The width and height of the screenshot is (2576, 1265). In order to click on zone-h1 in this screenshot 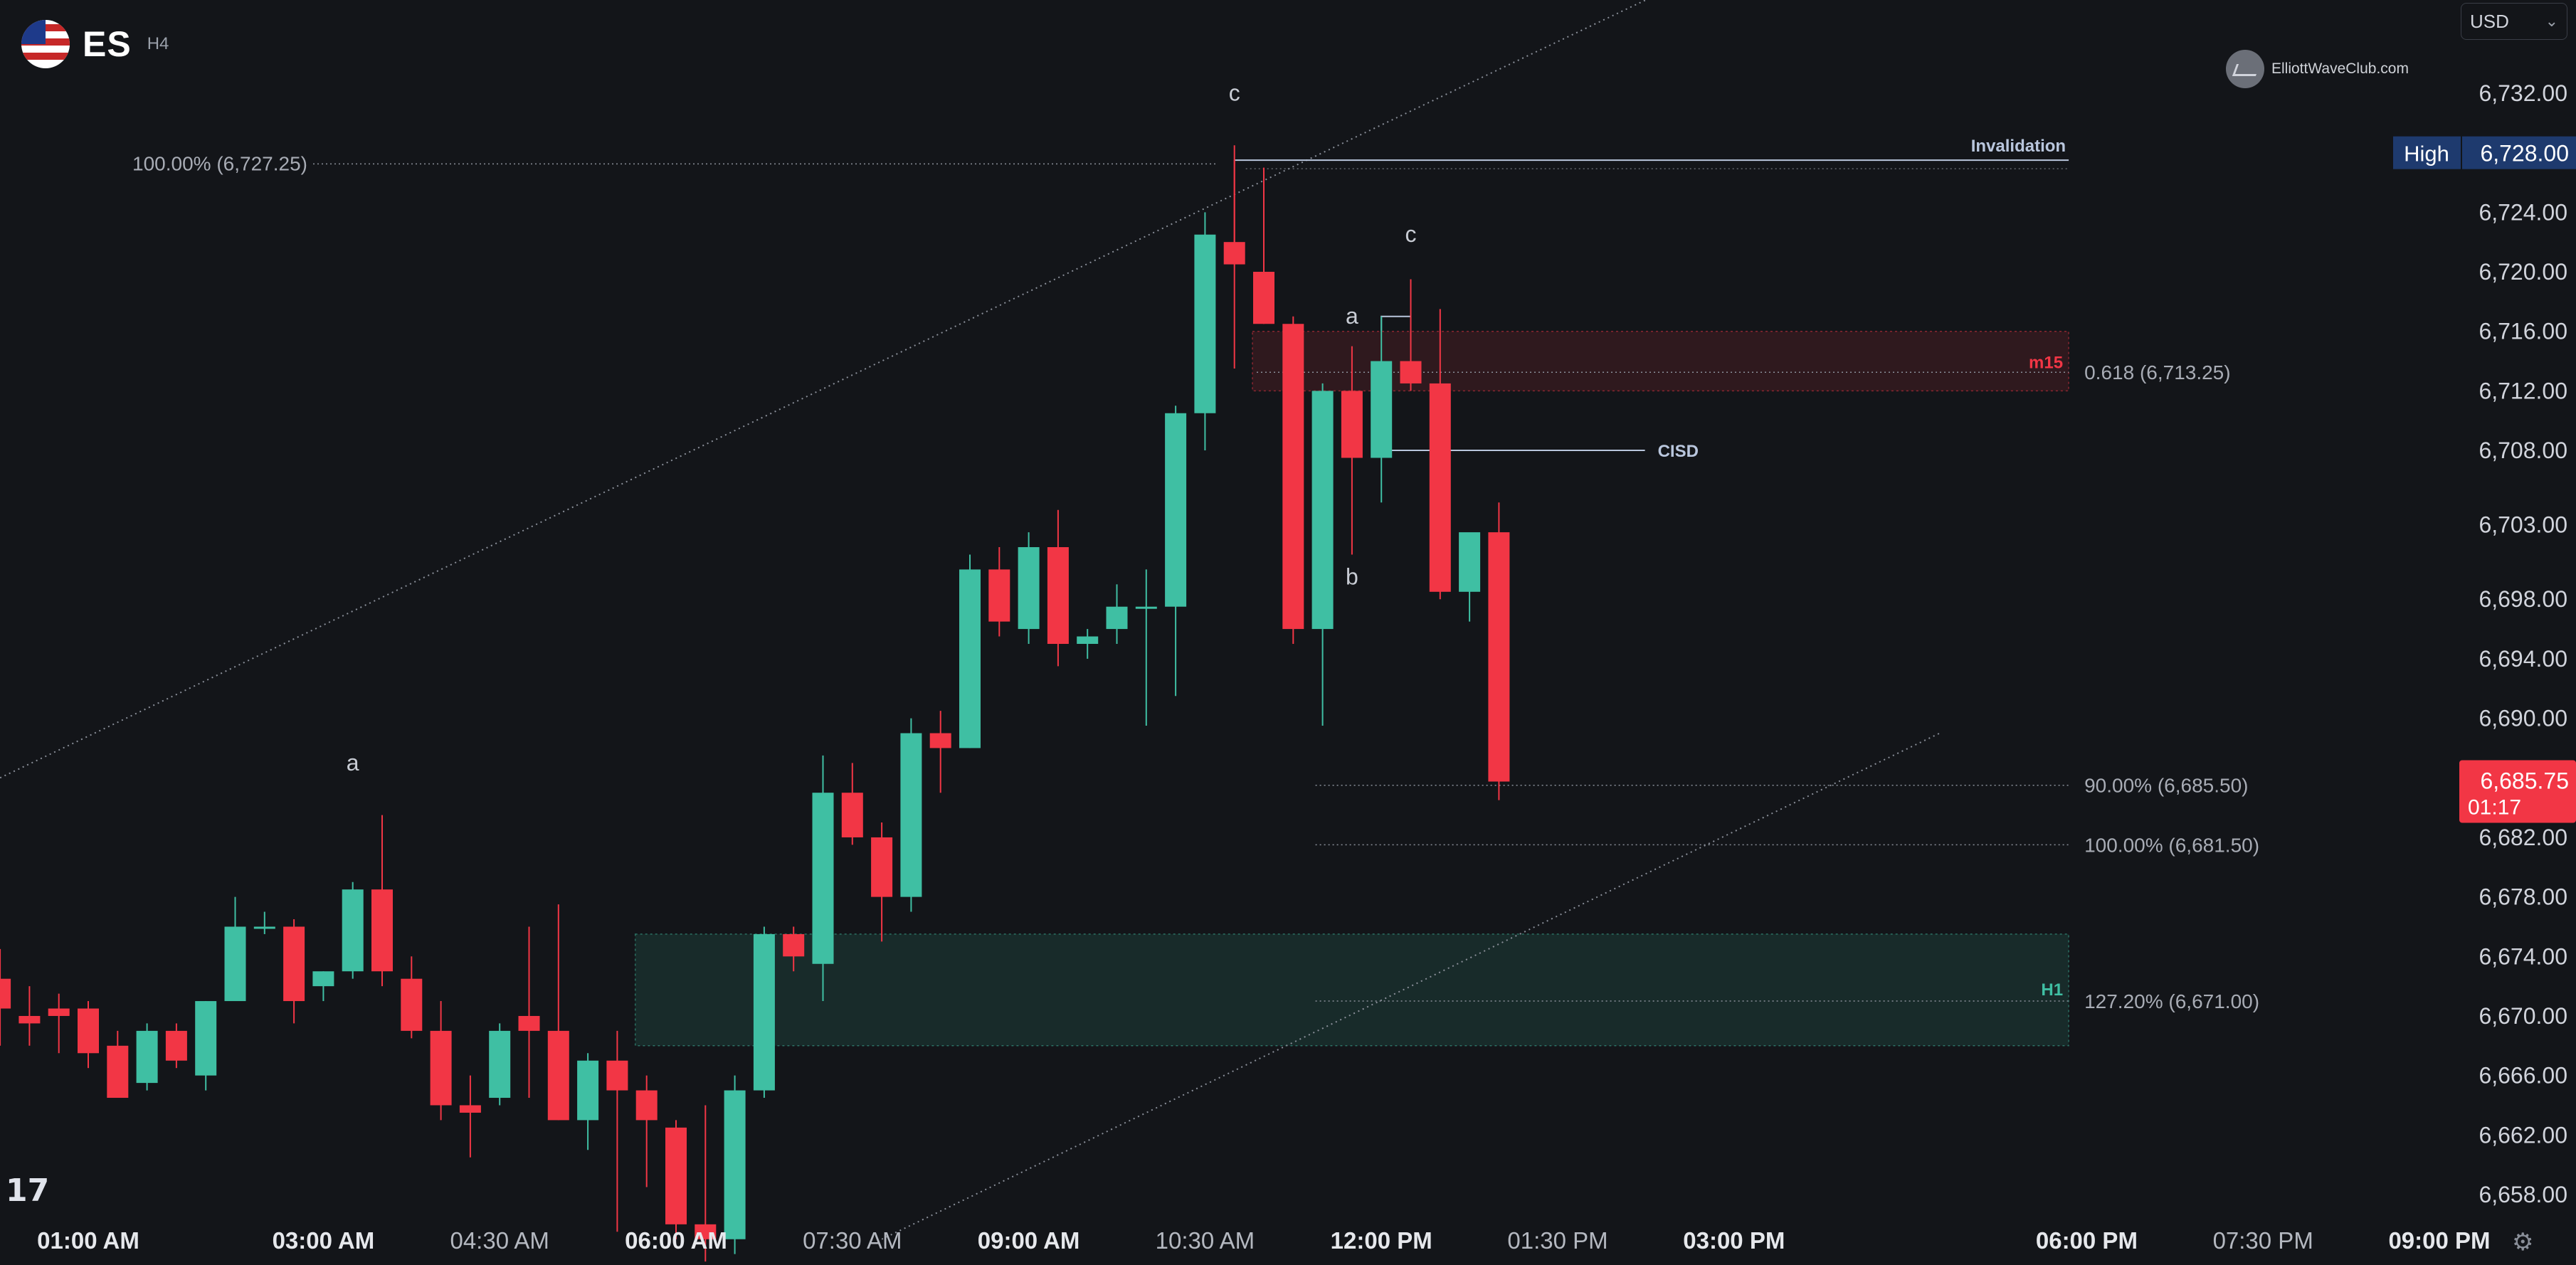, I will do `click(1351, 990)`.